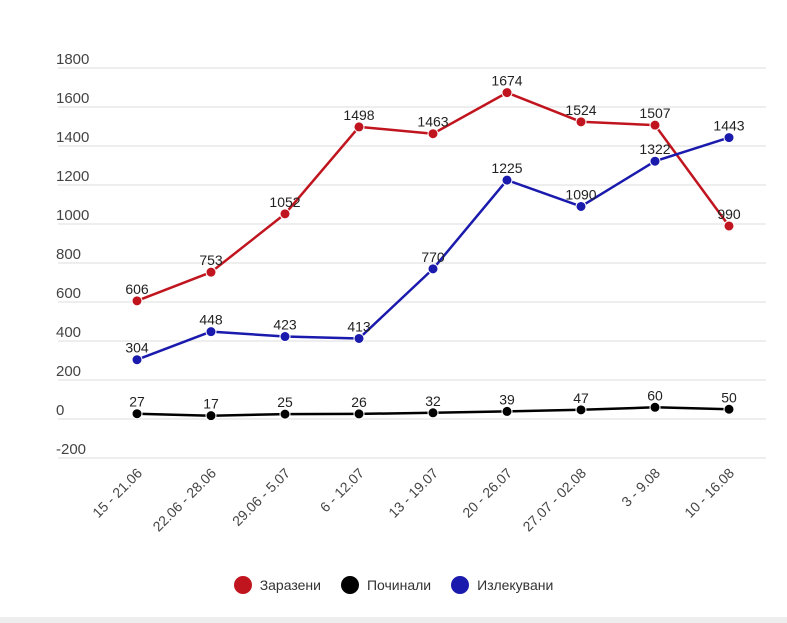 The image size is (787, 623). What do you see at coordinates (580, 194) in the screenshot?
I see `data-label: 1090` at bounding box center [580, 194].